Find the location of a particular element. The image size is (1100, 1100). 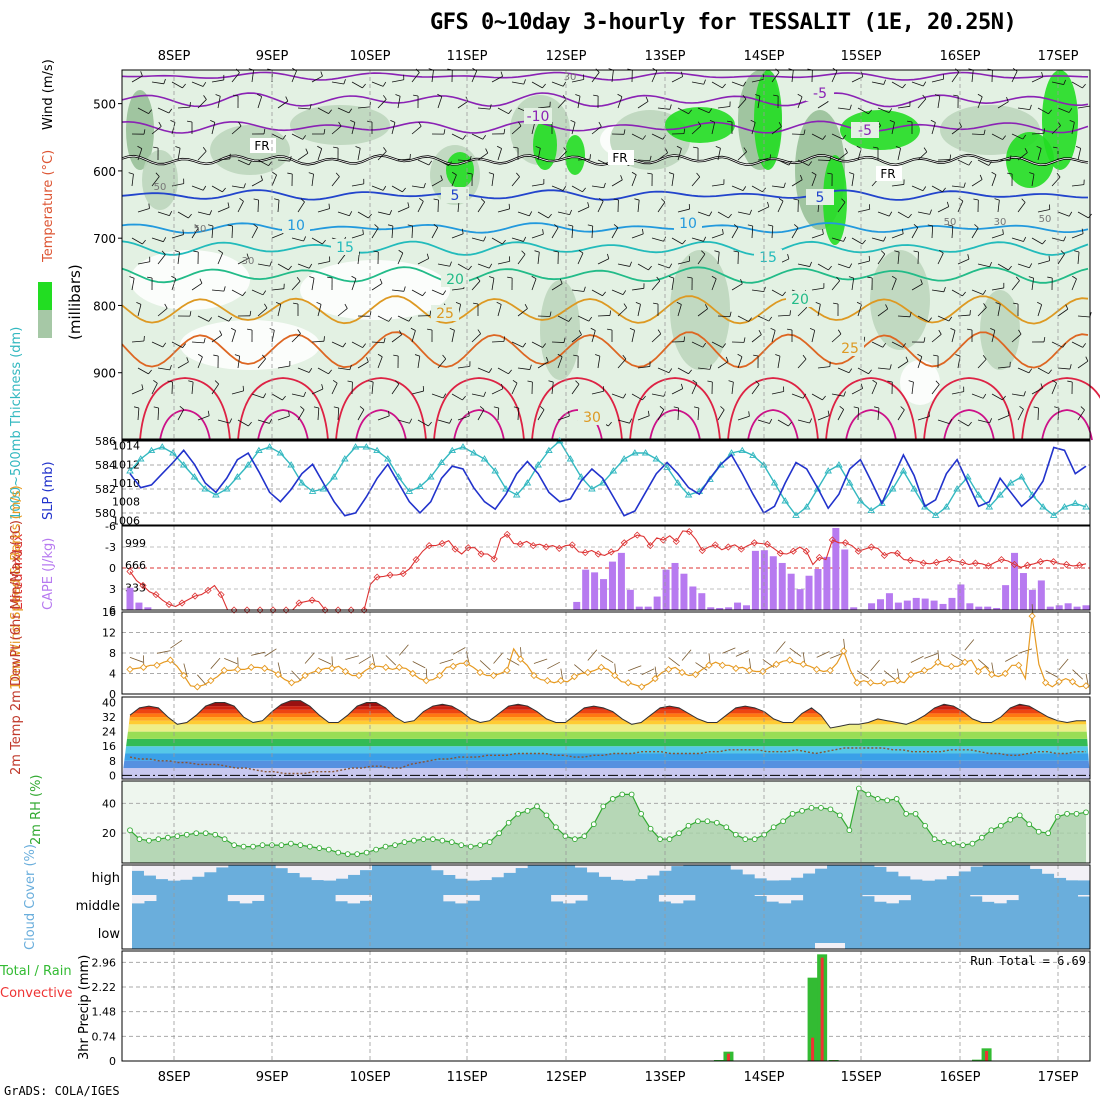

cloud-axis-label: Cloud Cover (%) is located at coordinates (30, 897).